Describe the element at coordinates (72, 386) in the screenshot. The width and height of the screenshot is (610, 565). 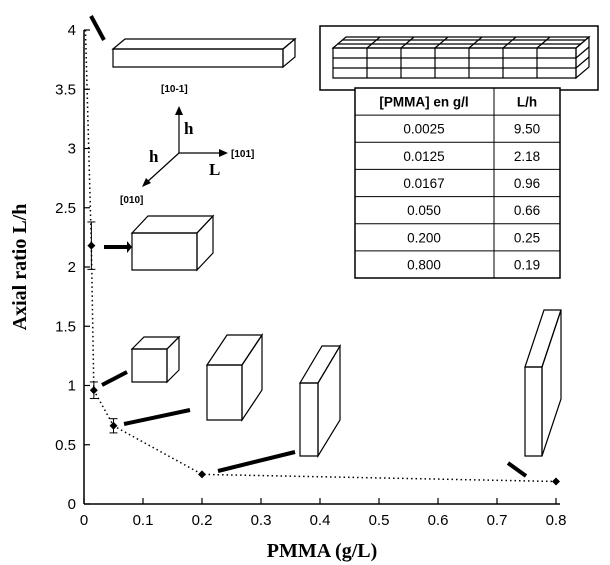
I see `y-tick-label: 1` at that location.